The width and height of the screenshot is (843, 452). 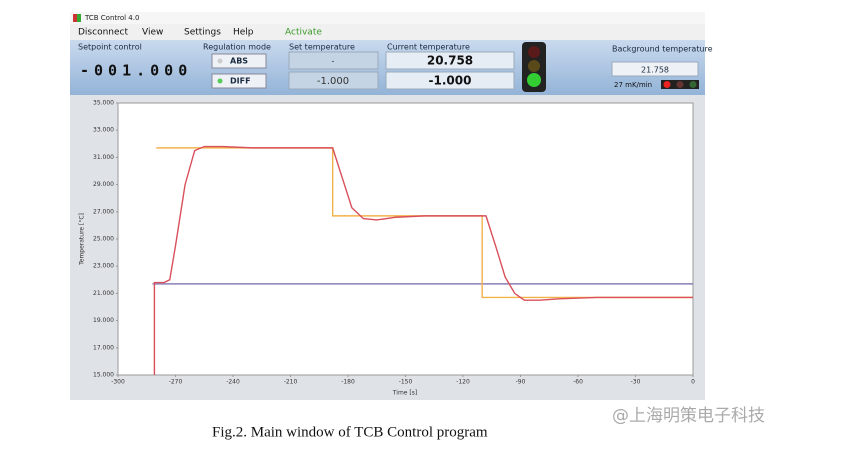 What do you see at coordinates (103, 375) in the screenshot?
I see `y-tick-label: 15.000` at bounding box center [103, 375].